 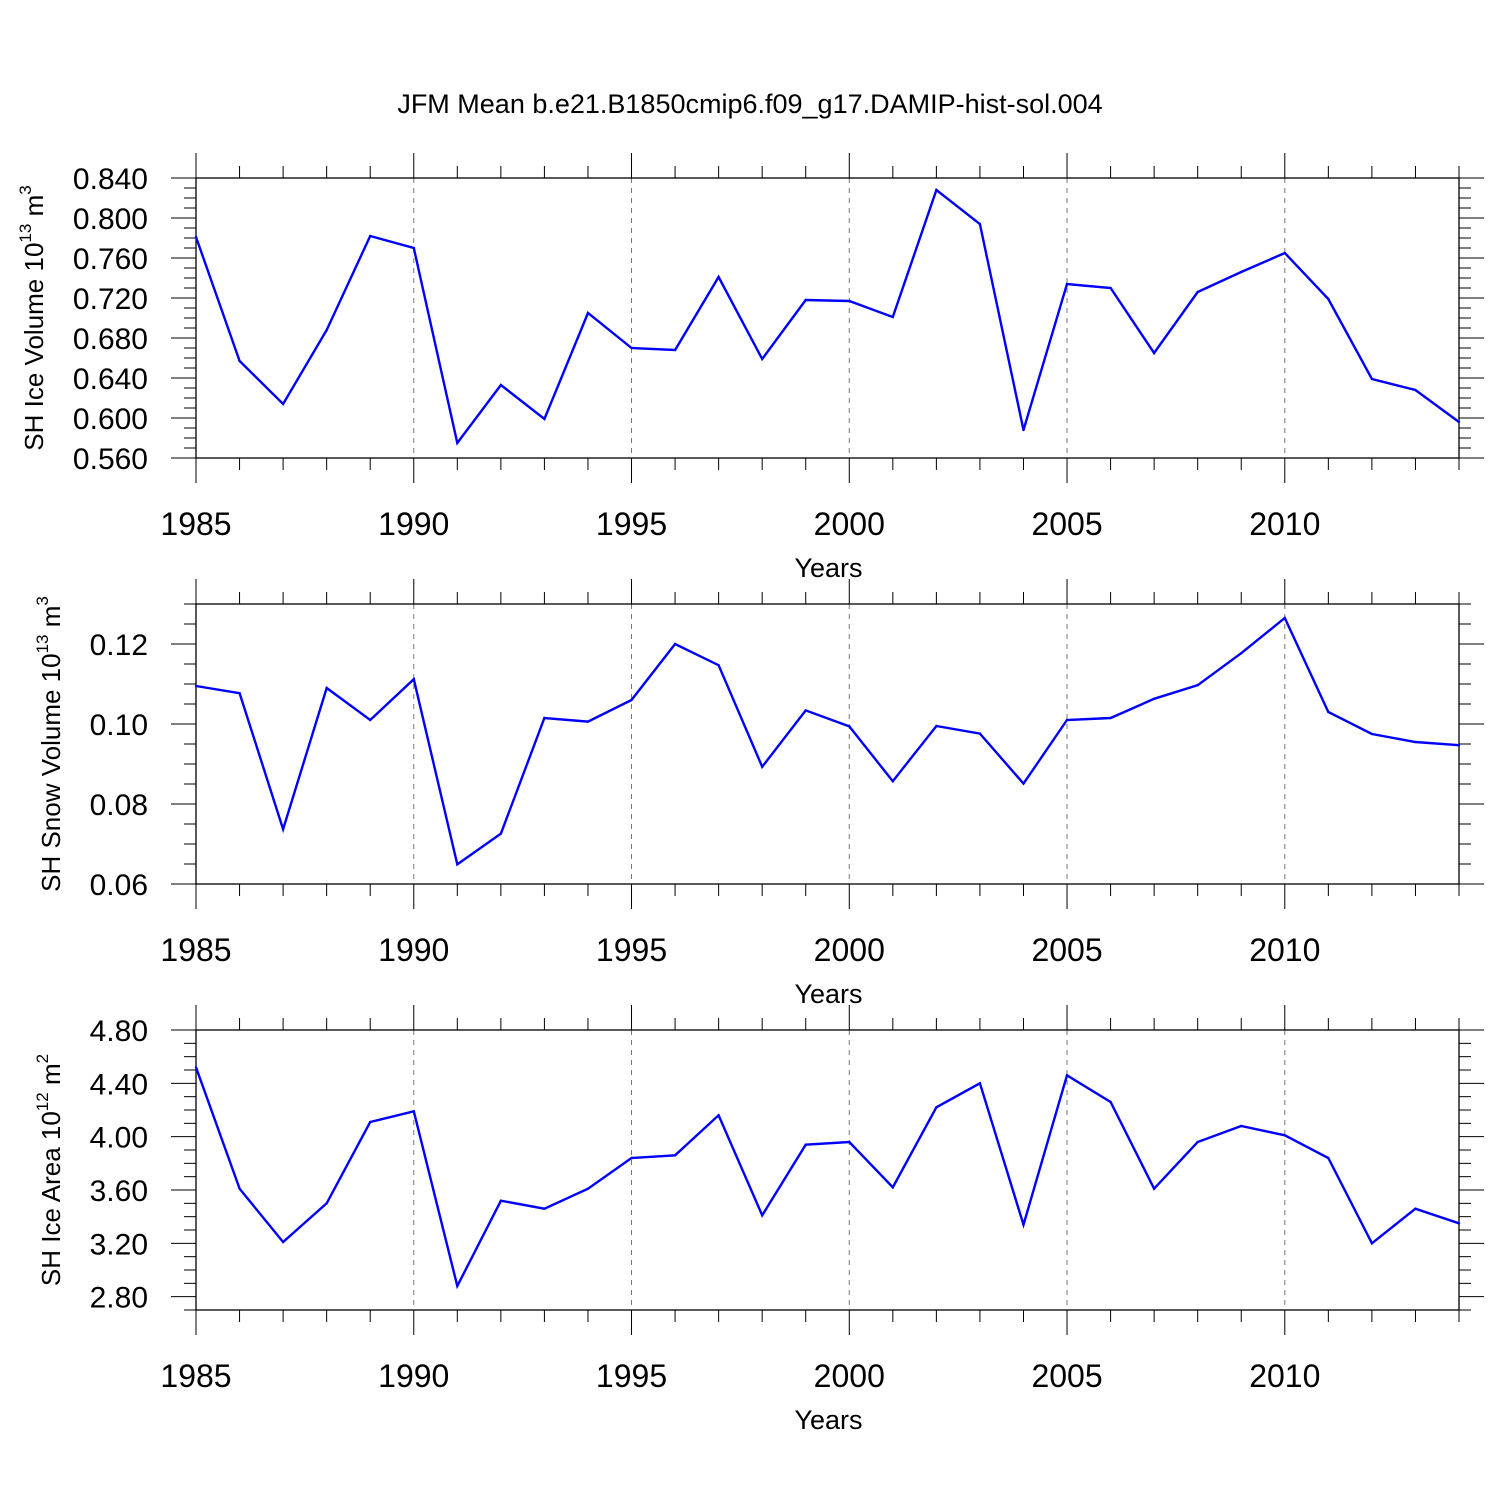 I want to click on y-axis-label-base: SH Snow Volume 10, so click(x=51, y=772).